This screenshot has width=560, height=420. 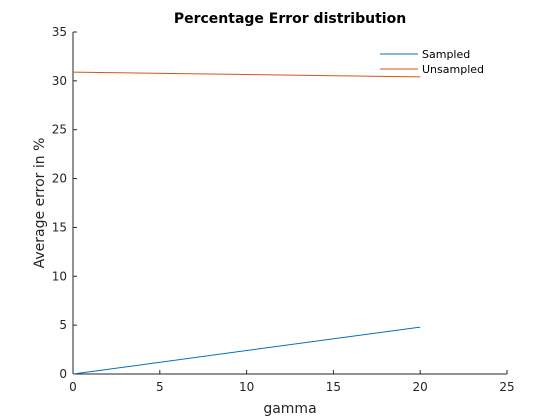 What do you see at coordinates (59, 130) in the screenshot?
I see `y-tick-label: 25` at bounding box center [59, 130].